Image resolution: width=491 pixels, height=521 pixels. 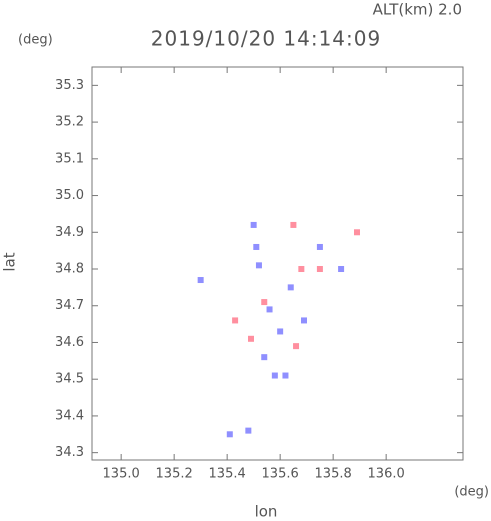 What do you see at coordinates (69, 158) in the screenshot?
I see `y-tick-label: 35.1` at bounding box center [69, 158].